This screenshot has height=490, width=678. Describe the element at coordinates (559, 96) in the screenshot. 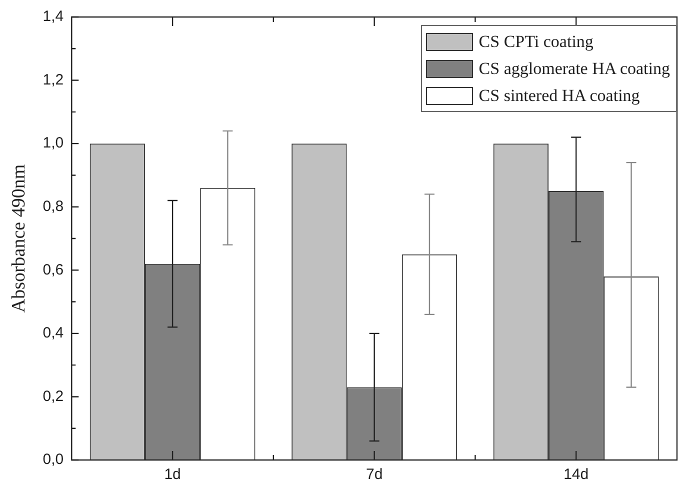

I see `legend-label: CS sintered HA coating` at that location.